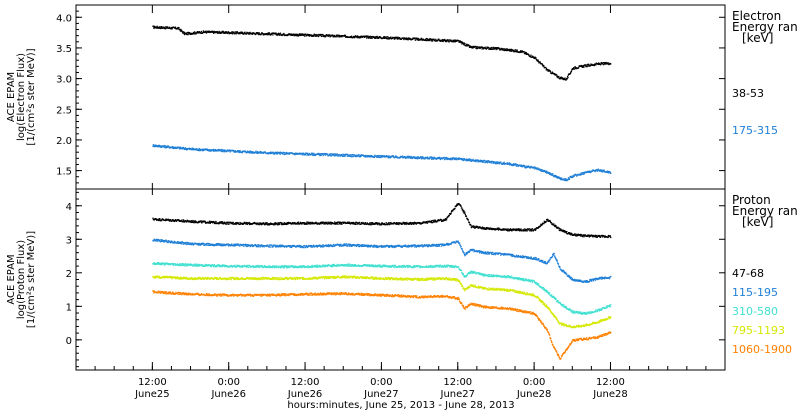 Image resolution: width=800 pixels, height=410 pixels. Describe the element at coordinates (64, 80) in the screenshot. I see `y-tick-label: 3.0` at that location.